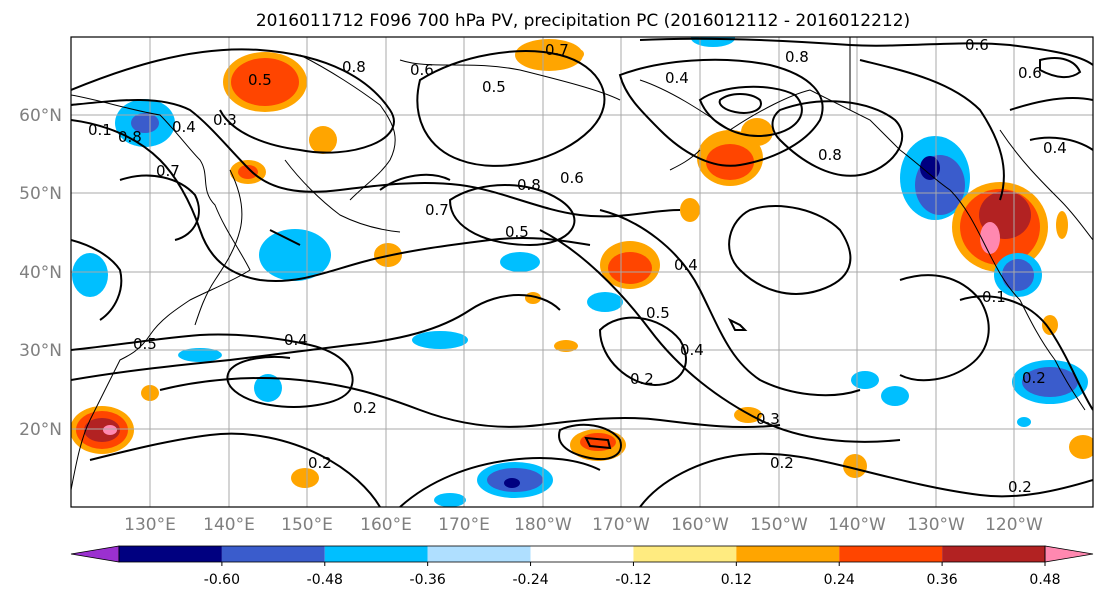 The width and height of the screenshot is (1105, 601). Describe the element at coordinates (95, 554) in the screenshot. I see `colorbar-extend-low` at that location.